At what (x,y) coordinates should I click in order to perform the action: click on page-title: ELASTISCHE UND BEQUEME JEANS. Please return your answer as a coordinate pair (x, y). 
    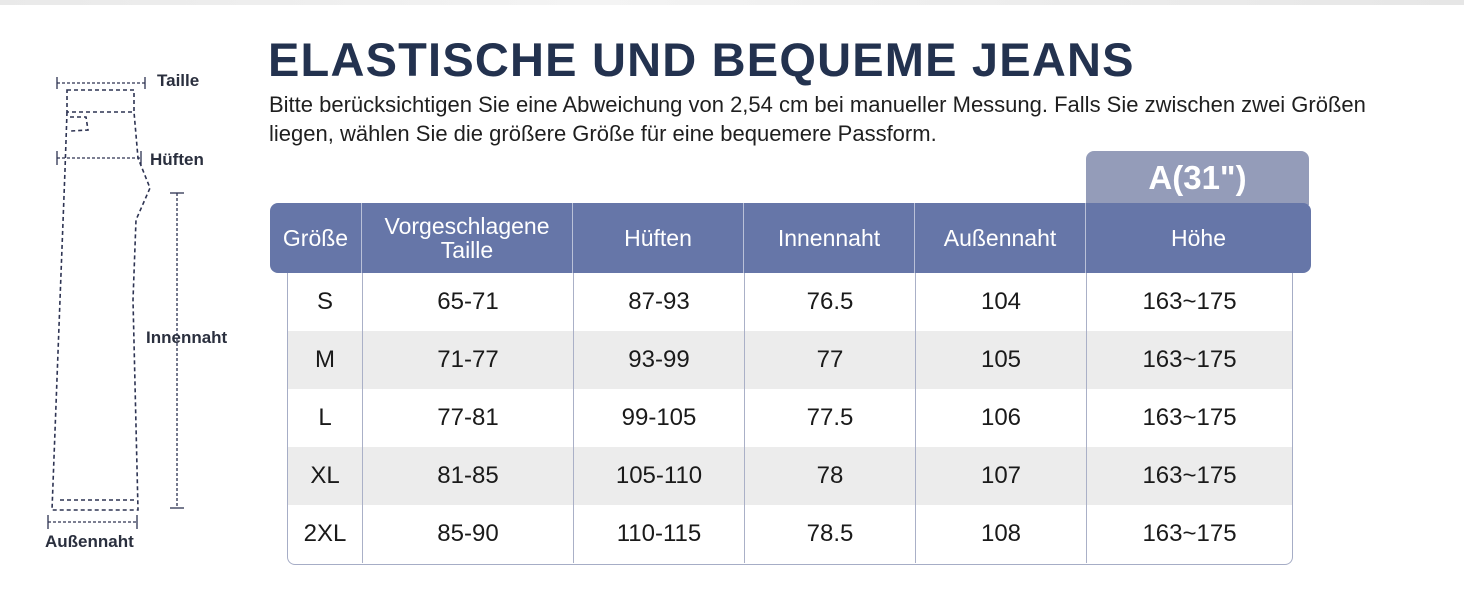
    Looking at the image, I should click on (701, 59).